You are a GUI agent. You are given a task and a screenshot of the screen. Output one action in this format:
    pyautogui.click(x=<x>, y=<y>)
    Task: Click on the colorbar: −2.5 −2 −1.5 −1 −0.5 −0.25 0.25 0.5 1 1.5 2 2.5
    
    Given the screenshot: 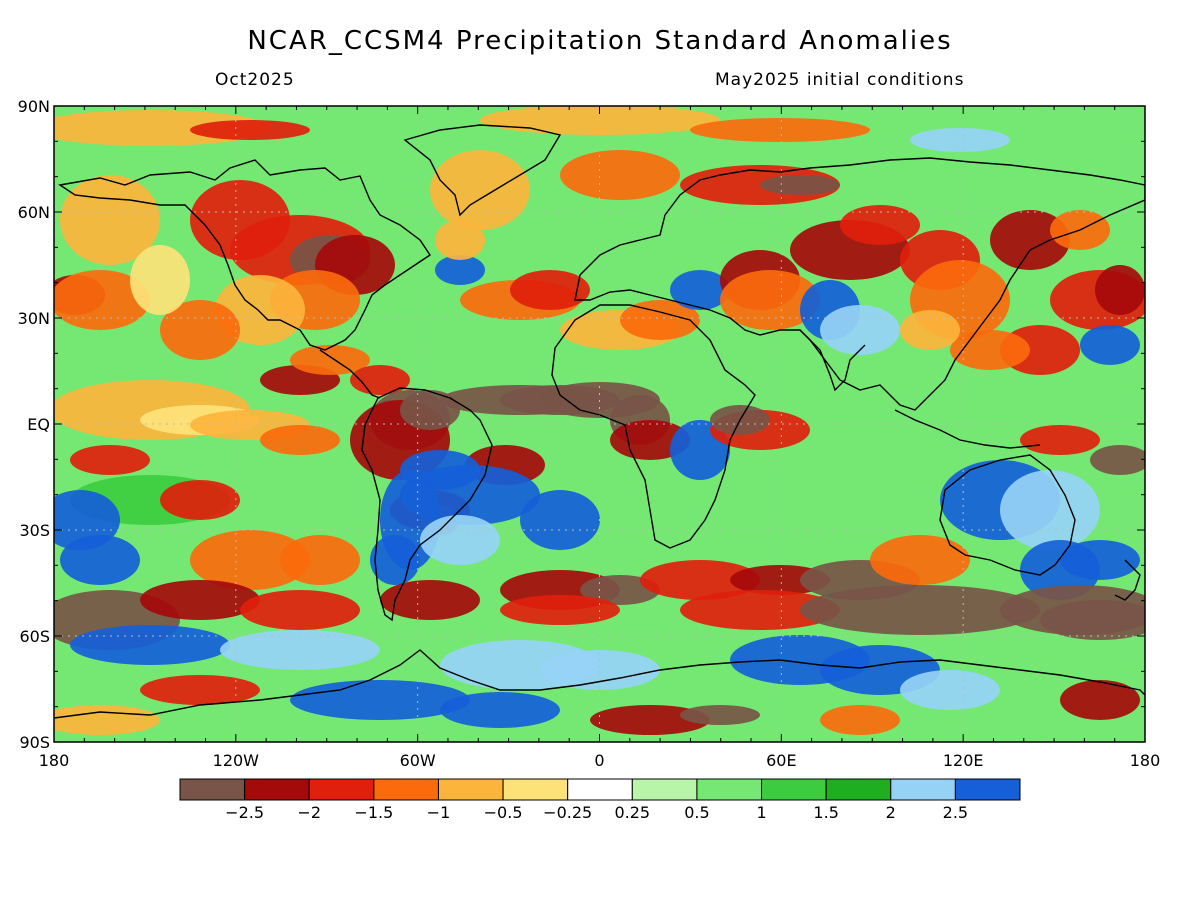 What is the action you would take?
    pyautogui.click(x=600, y=800)
    